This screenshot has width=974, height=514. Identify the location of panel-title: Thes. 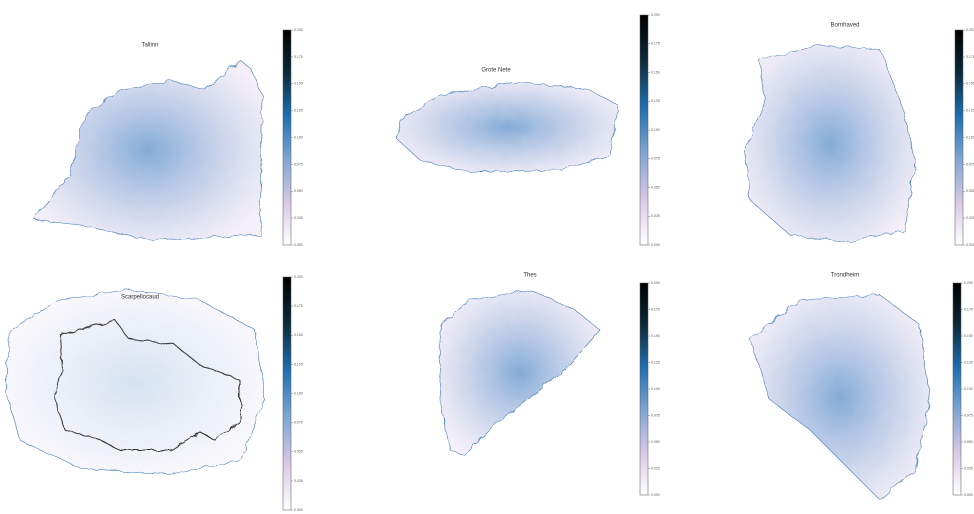
(529, 276).